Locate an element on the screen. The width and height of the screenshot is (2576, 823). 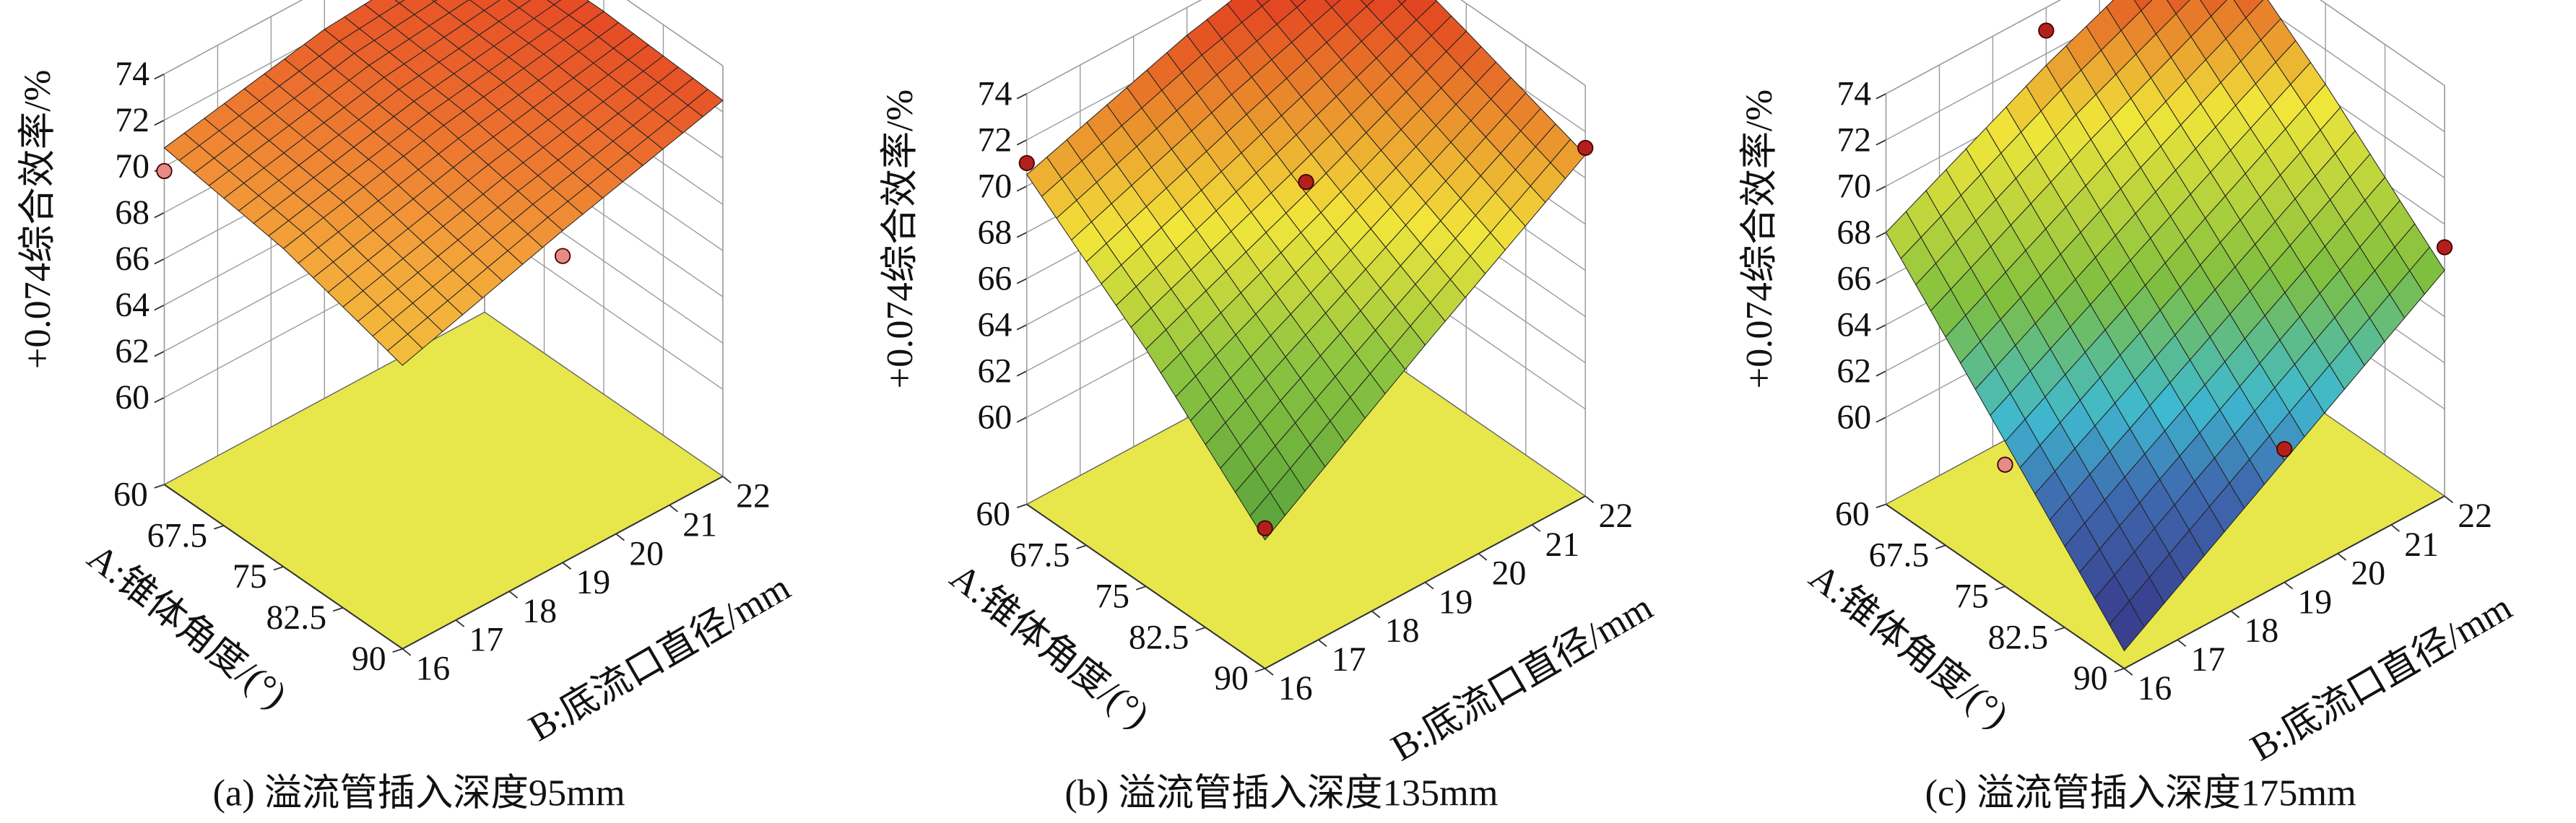
caption: (b) 溢流管插入深度135mm is located at coordinates (1281, 793).